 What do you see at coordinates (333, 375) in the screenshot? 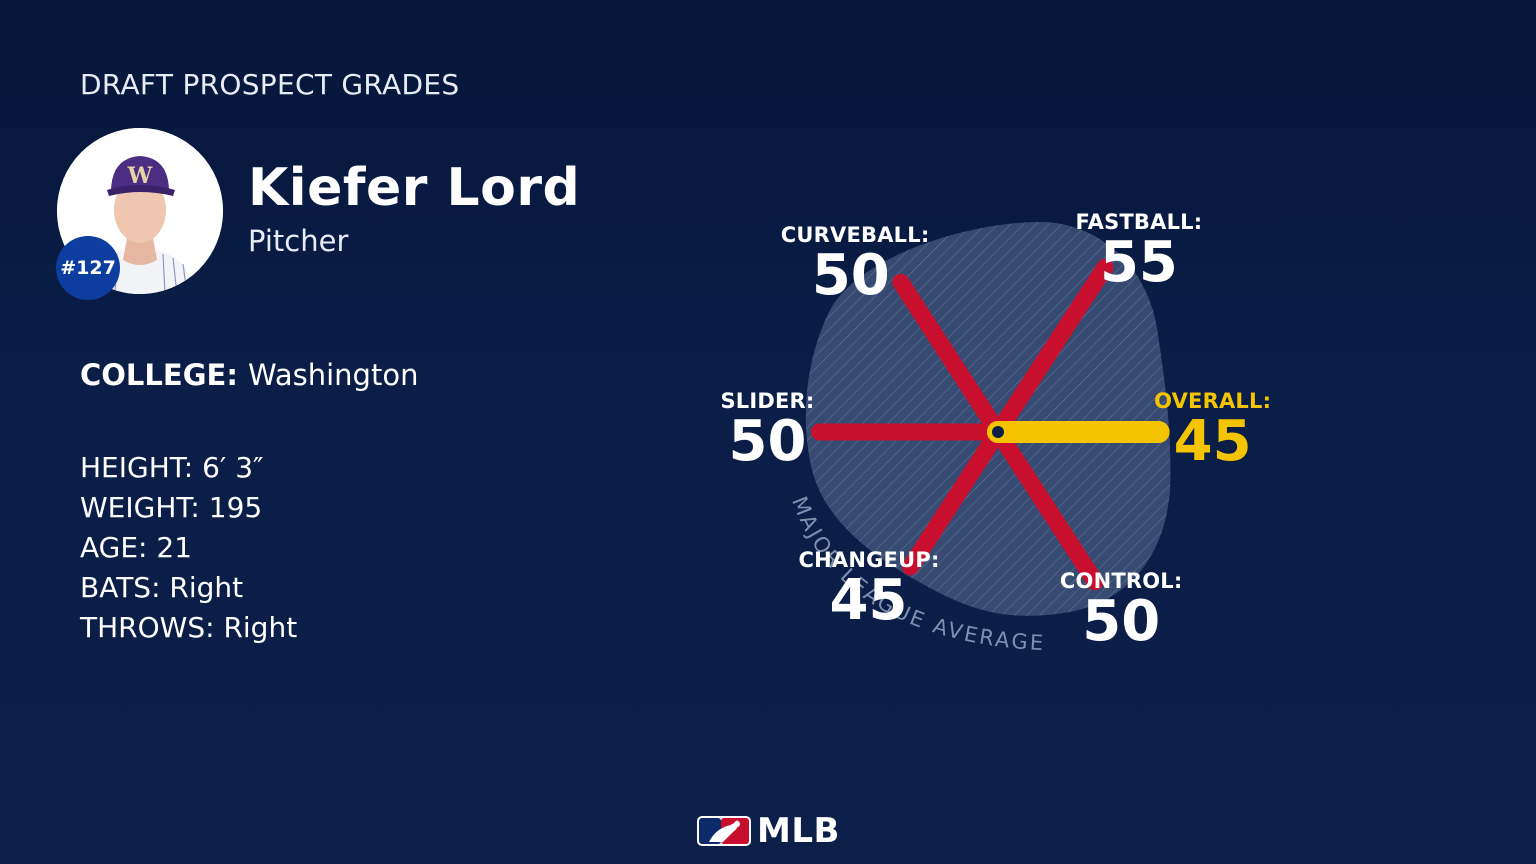
I see `college-value: Washington` at bounding box center [333, 375].